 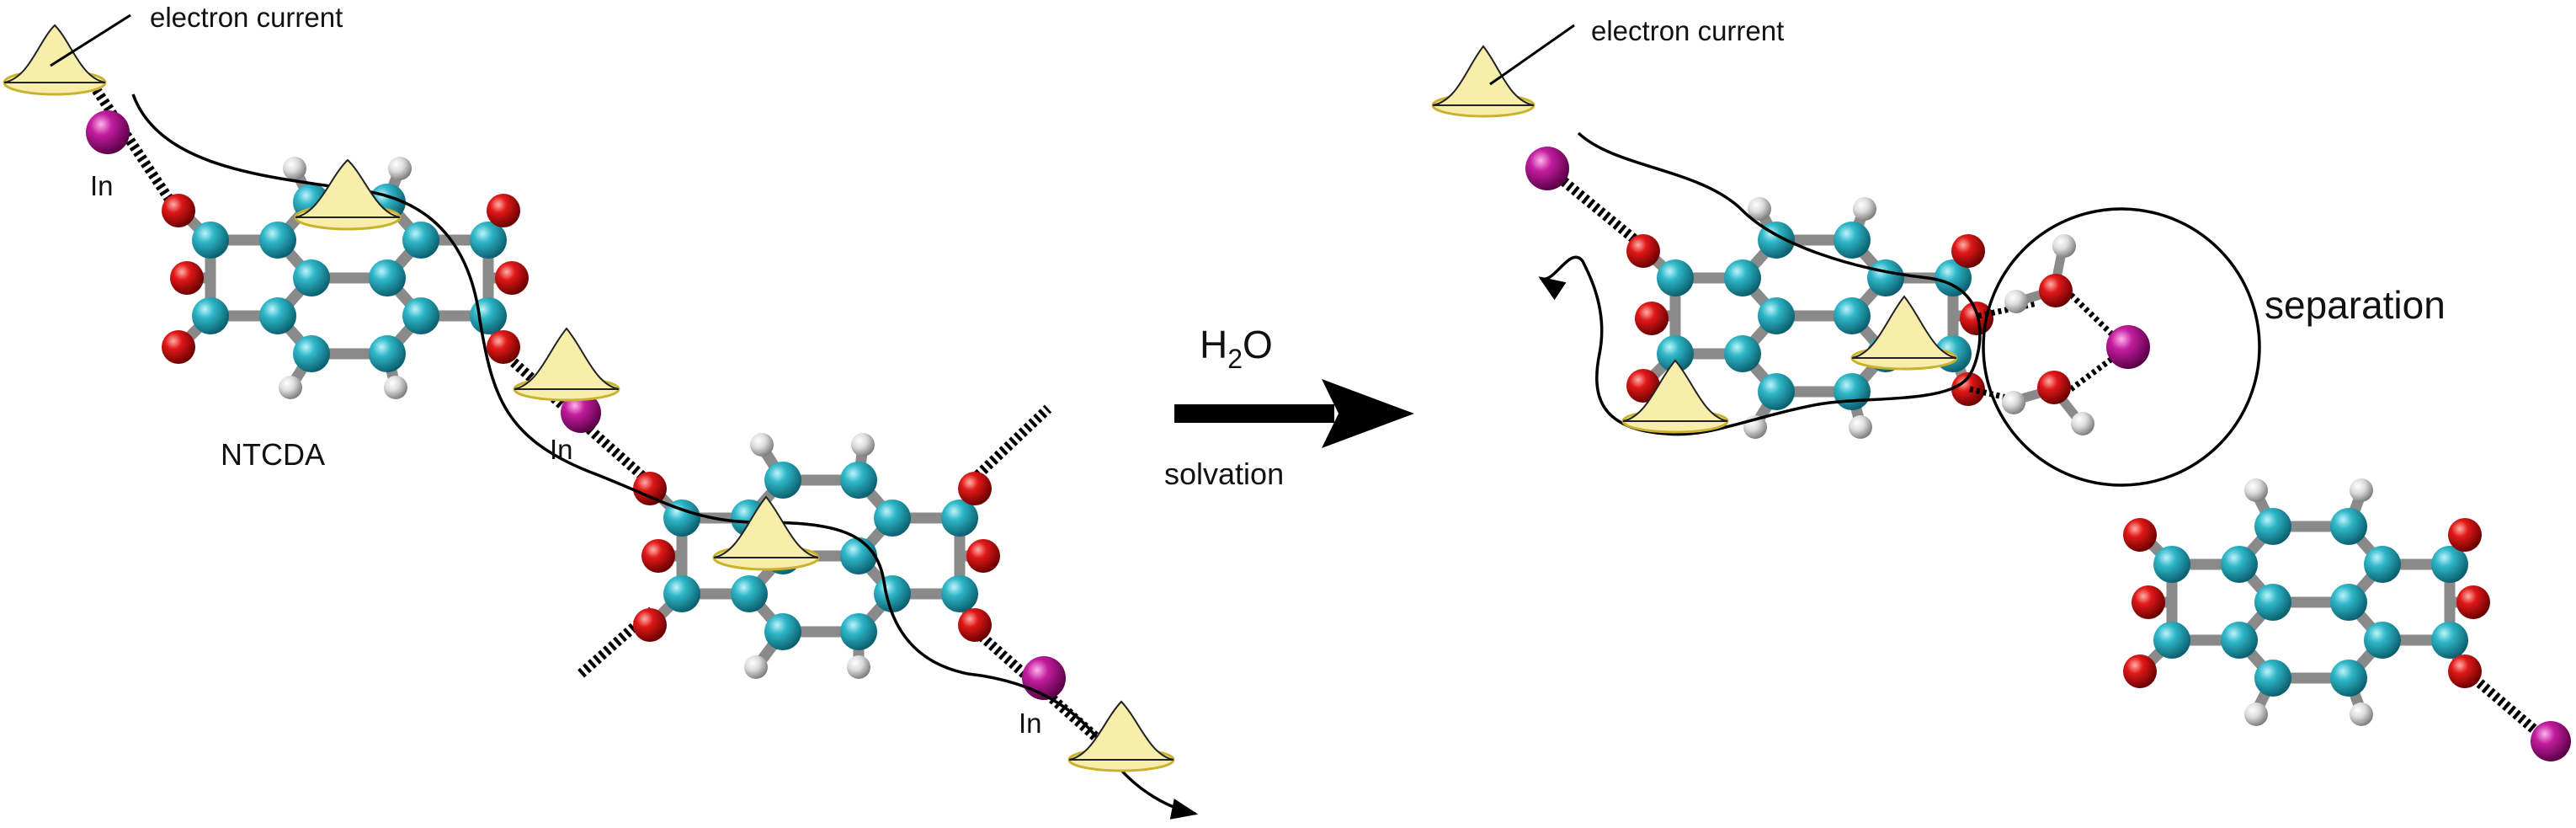 I want to click on in-bond-right-bottom, so click(x=2496, y=697).